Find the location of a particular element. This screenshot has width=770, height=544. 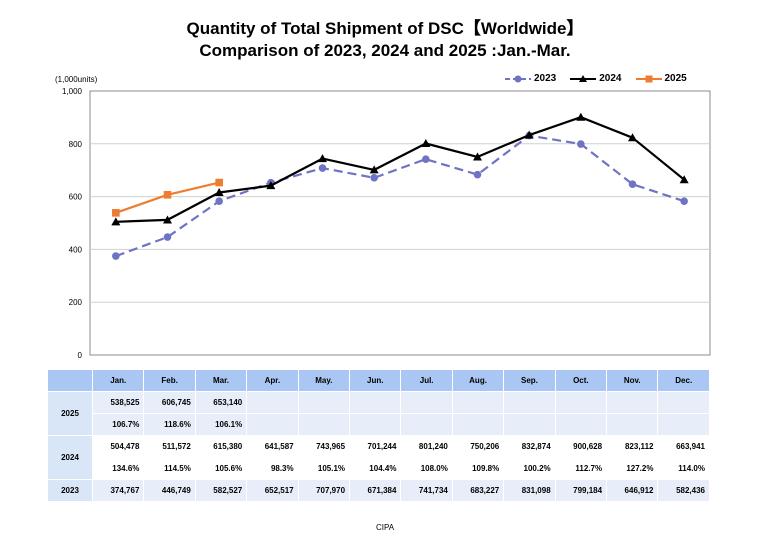

table-value-cell: 750,206 is located at coordinates (478, 446).